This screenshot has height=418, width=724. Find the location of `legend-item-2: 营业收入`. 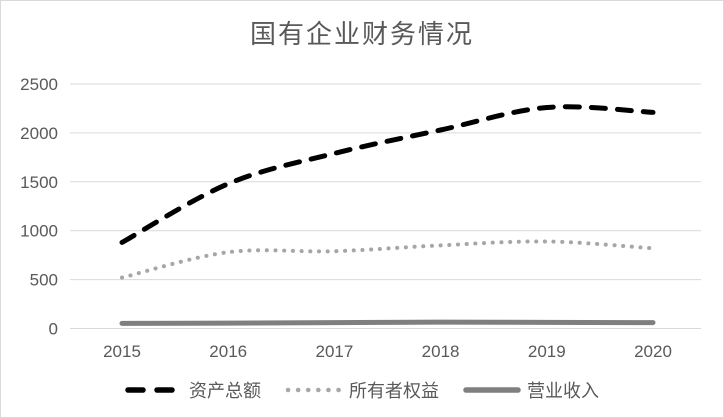

legend-item-2: 营业收入 is located at coordinates (531, 390).